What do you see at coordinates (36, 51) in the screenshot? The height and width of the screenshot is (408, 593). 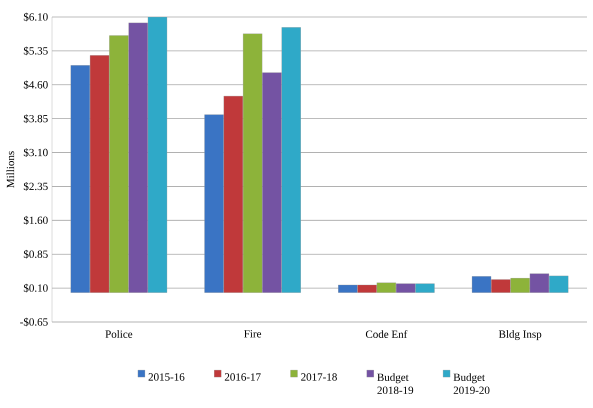 I see `y-tick-label: $5.35` at bounding box center [36, 51].